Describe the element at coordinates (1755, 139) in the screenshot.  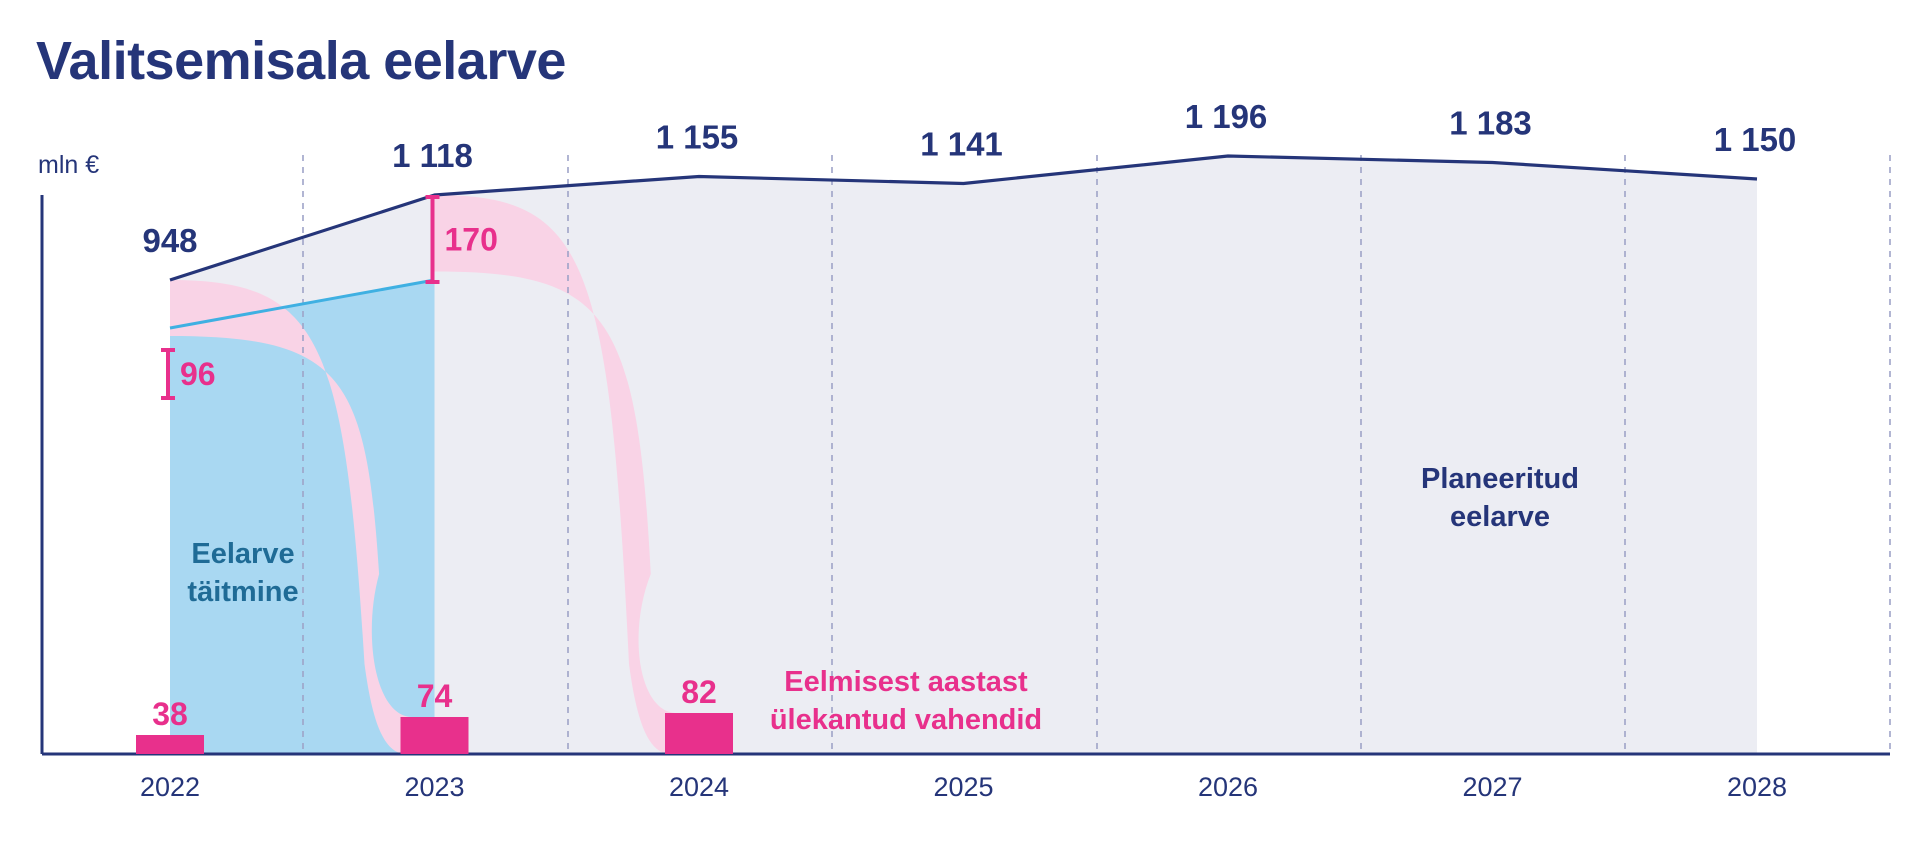
I see `planned-value-label-2028: 1 150` at that location.